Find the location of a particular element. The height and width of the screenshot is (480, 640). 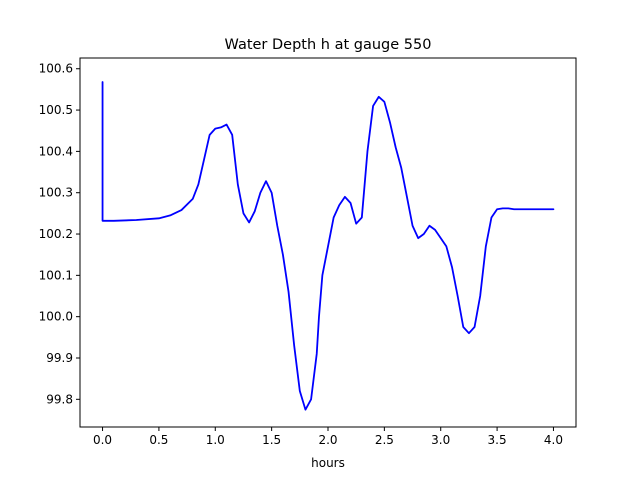

x-tick-label: 3.5 is located at coordinates (497, 440).